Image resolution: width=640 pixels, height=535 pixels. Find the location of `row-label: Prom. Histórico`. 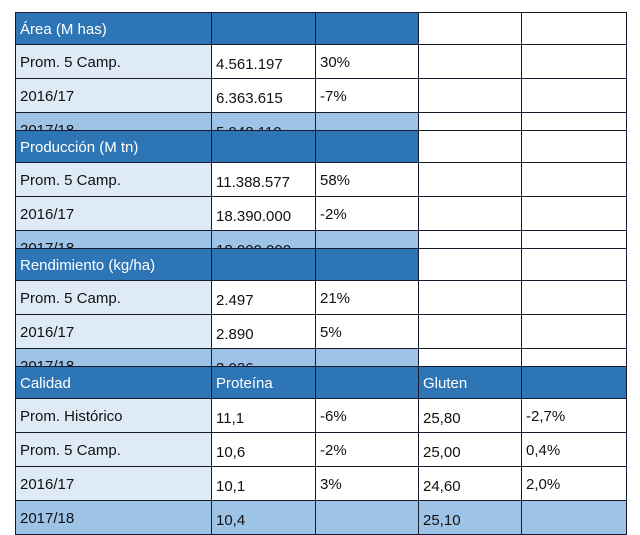

row-label: Prom. Histórico is located at coordinates (113, 415).